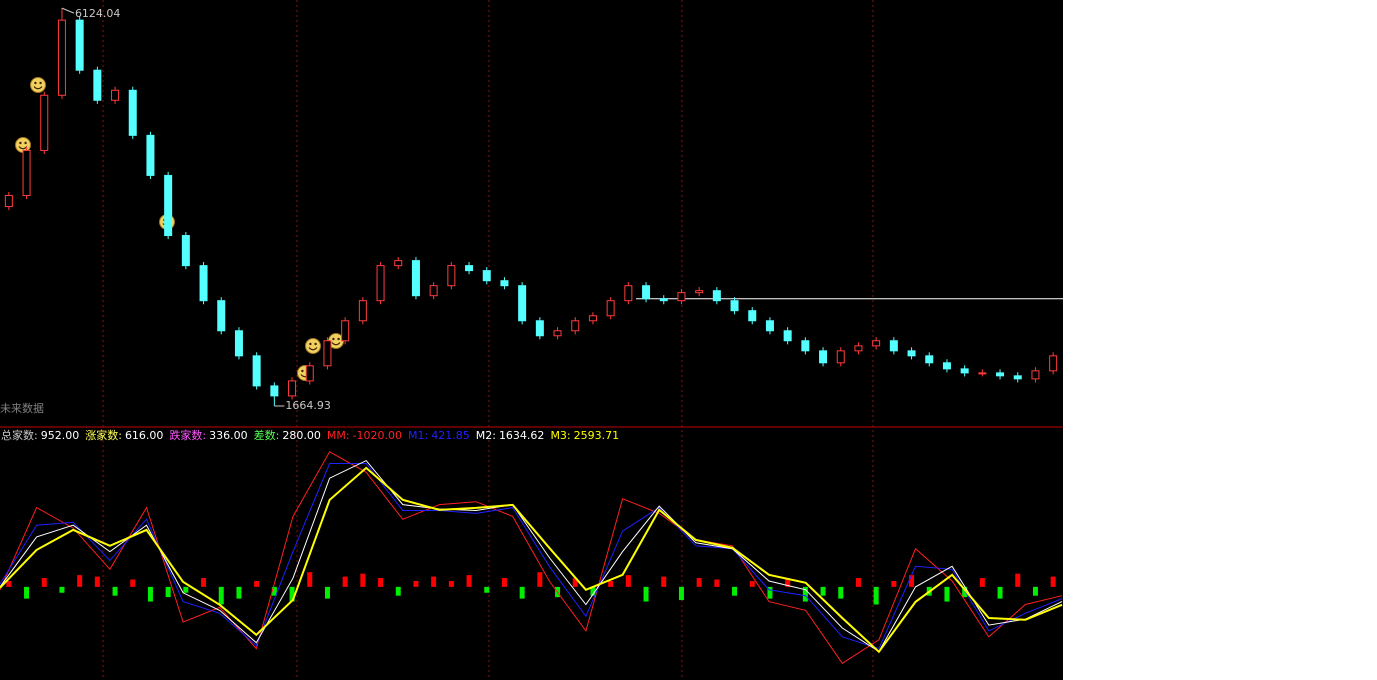 The image size is (1377, 680). Describe the element at coordinates (308, 405) in the screenshot. I see `low-label: 1664.93` at that location.